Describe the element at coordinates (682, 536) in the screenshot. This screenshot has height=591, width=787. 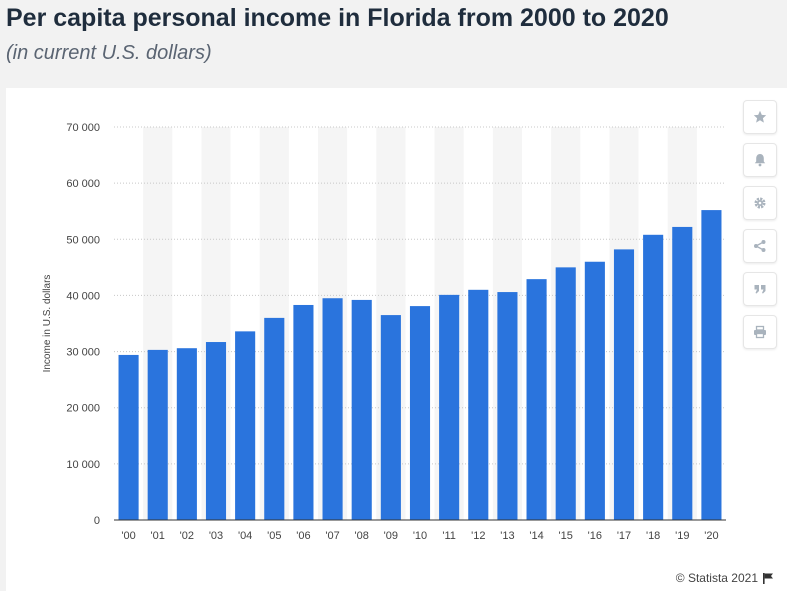
I see `x-tick-label: '19` at that location.